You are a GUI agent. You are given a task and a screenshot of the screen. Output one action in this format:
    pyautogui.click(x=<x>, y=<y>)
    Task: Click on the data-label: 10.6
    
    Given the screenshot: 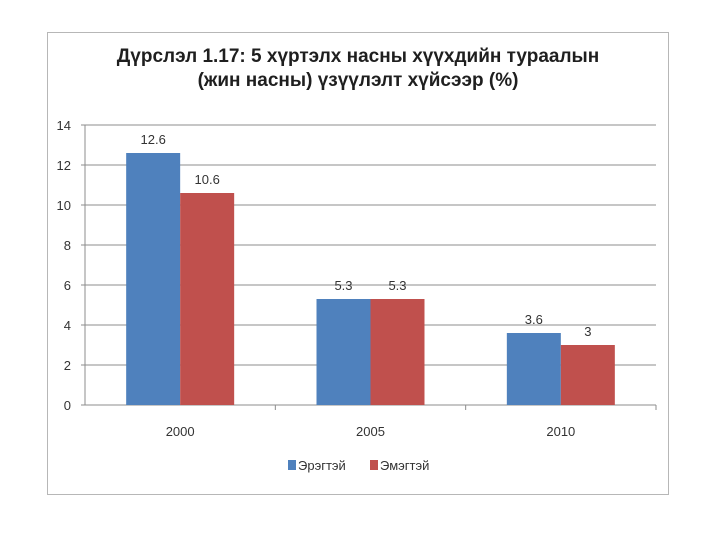 What is the action you would take?
    pyautogui.click(x=207, y=179)
    